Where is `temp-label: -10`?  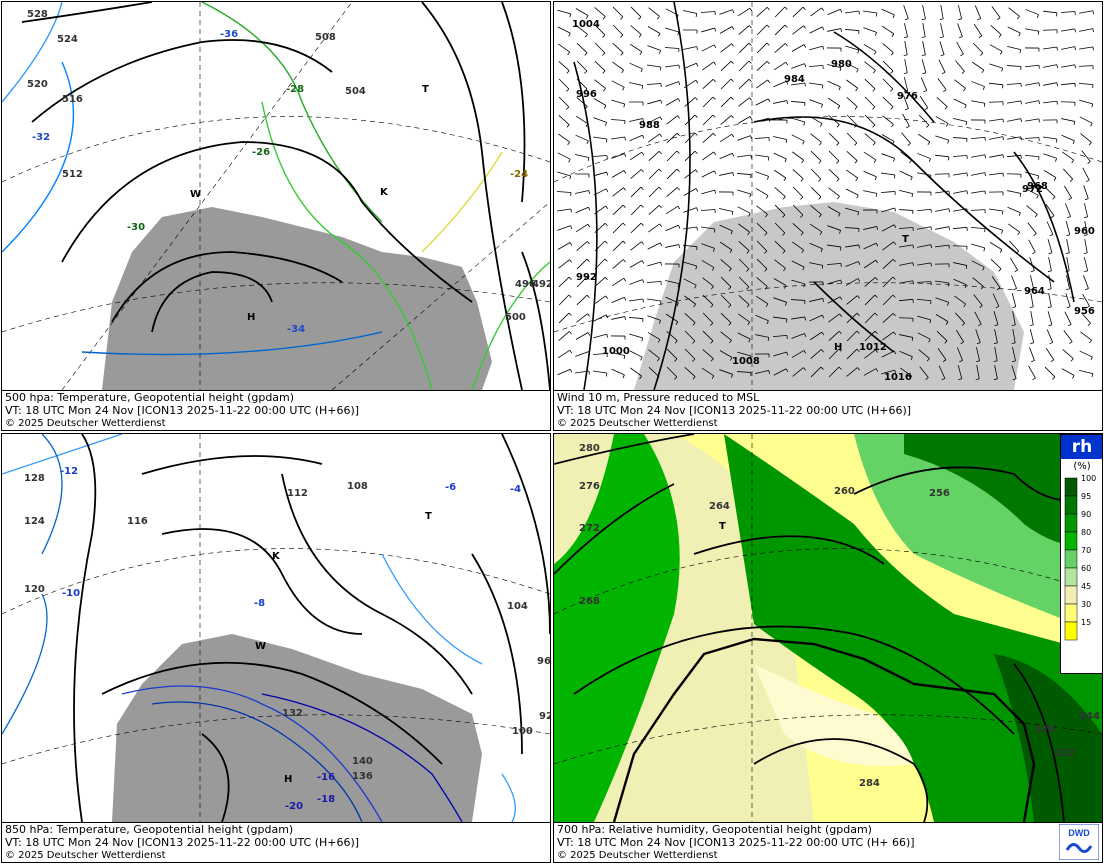 temp-label: -10 is located at coordinates (71, 593).